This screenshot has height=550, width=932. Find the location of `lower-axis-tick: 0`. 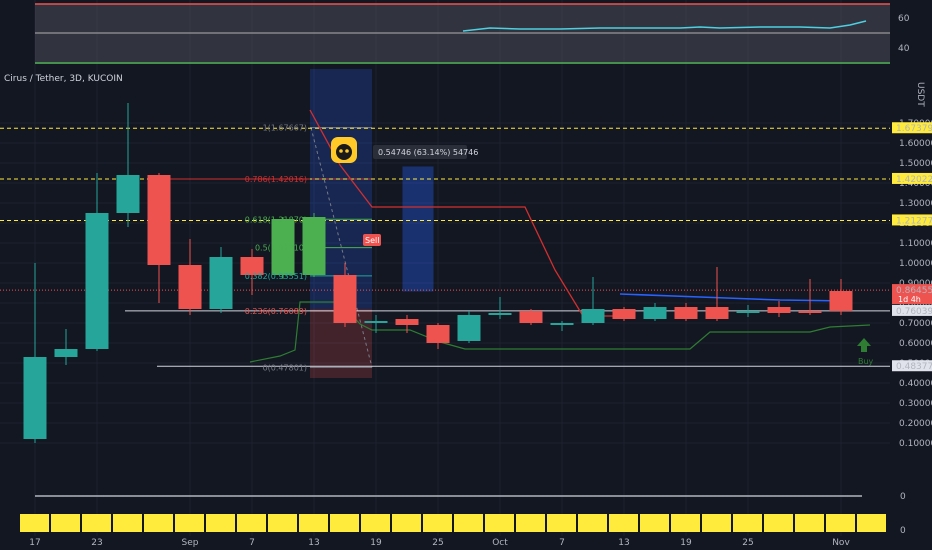

lower-axis-tick: 0 is located at coordinates (903, 531).